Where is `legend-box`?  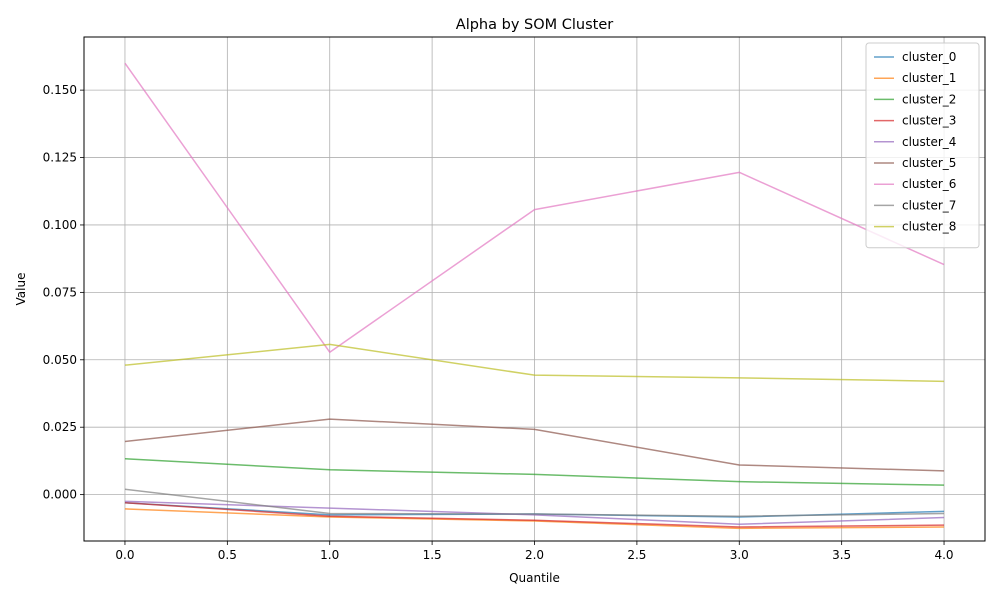 legend-box is located at coordinates (922, 145).